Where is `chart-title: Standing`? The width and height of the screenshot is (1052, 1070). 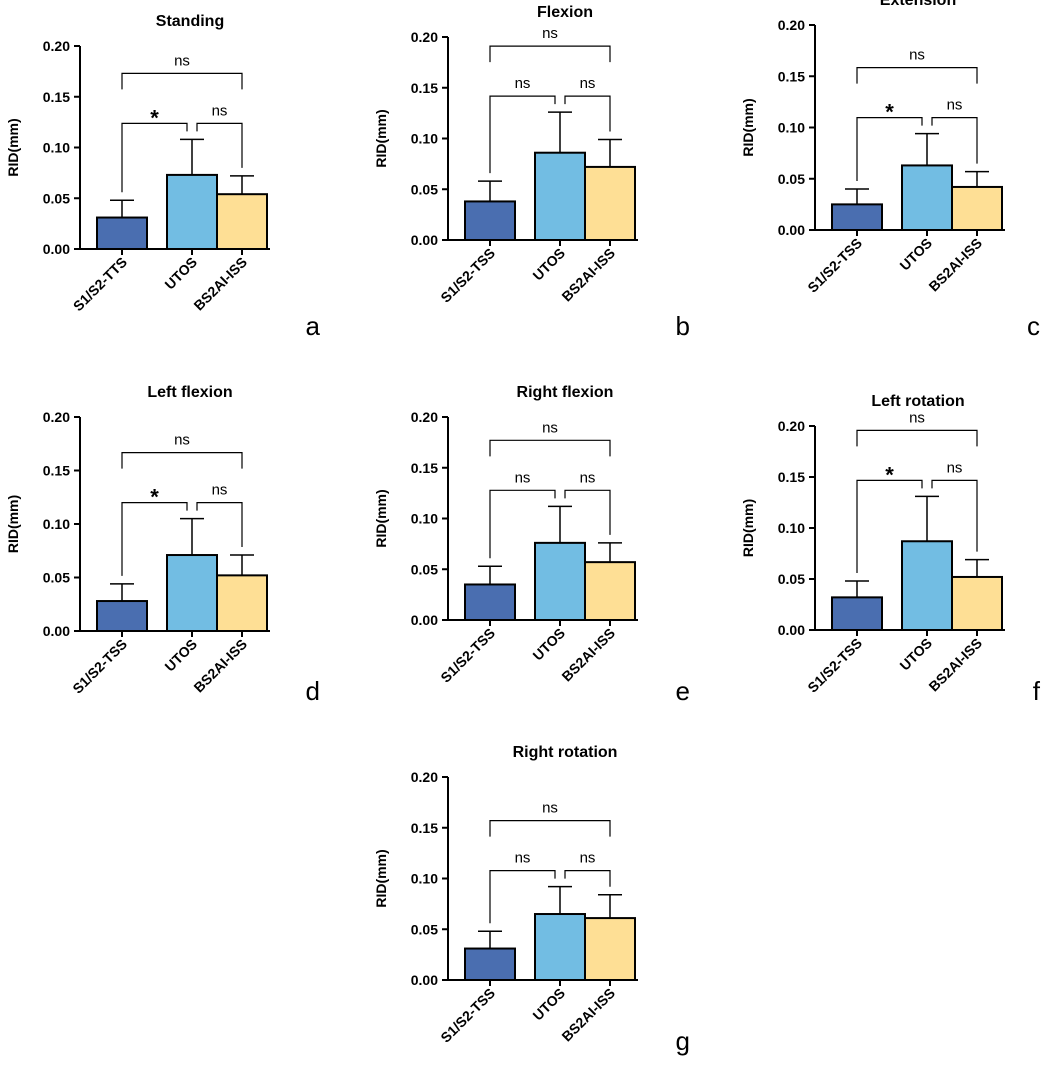 chart-title: Standing is located at coordinates (190, 21).